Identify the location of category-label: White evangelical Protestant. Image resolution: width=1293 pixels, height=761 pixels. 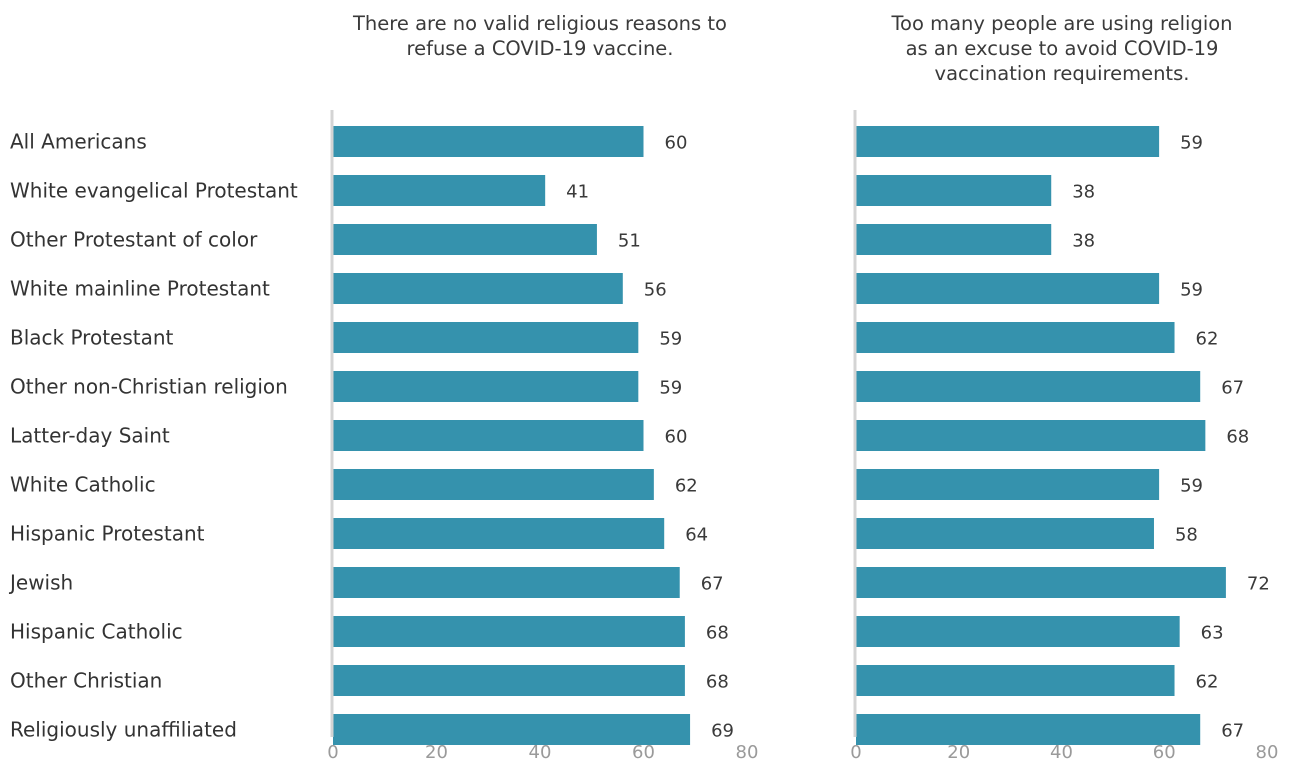
(154, 191).